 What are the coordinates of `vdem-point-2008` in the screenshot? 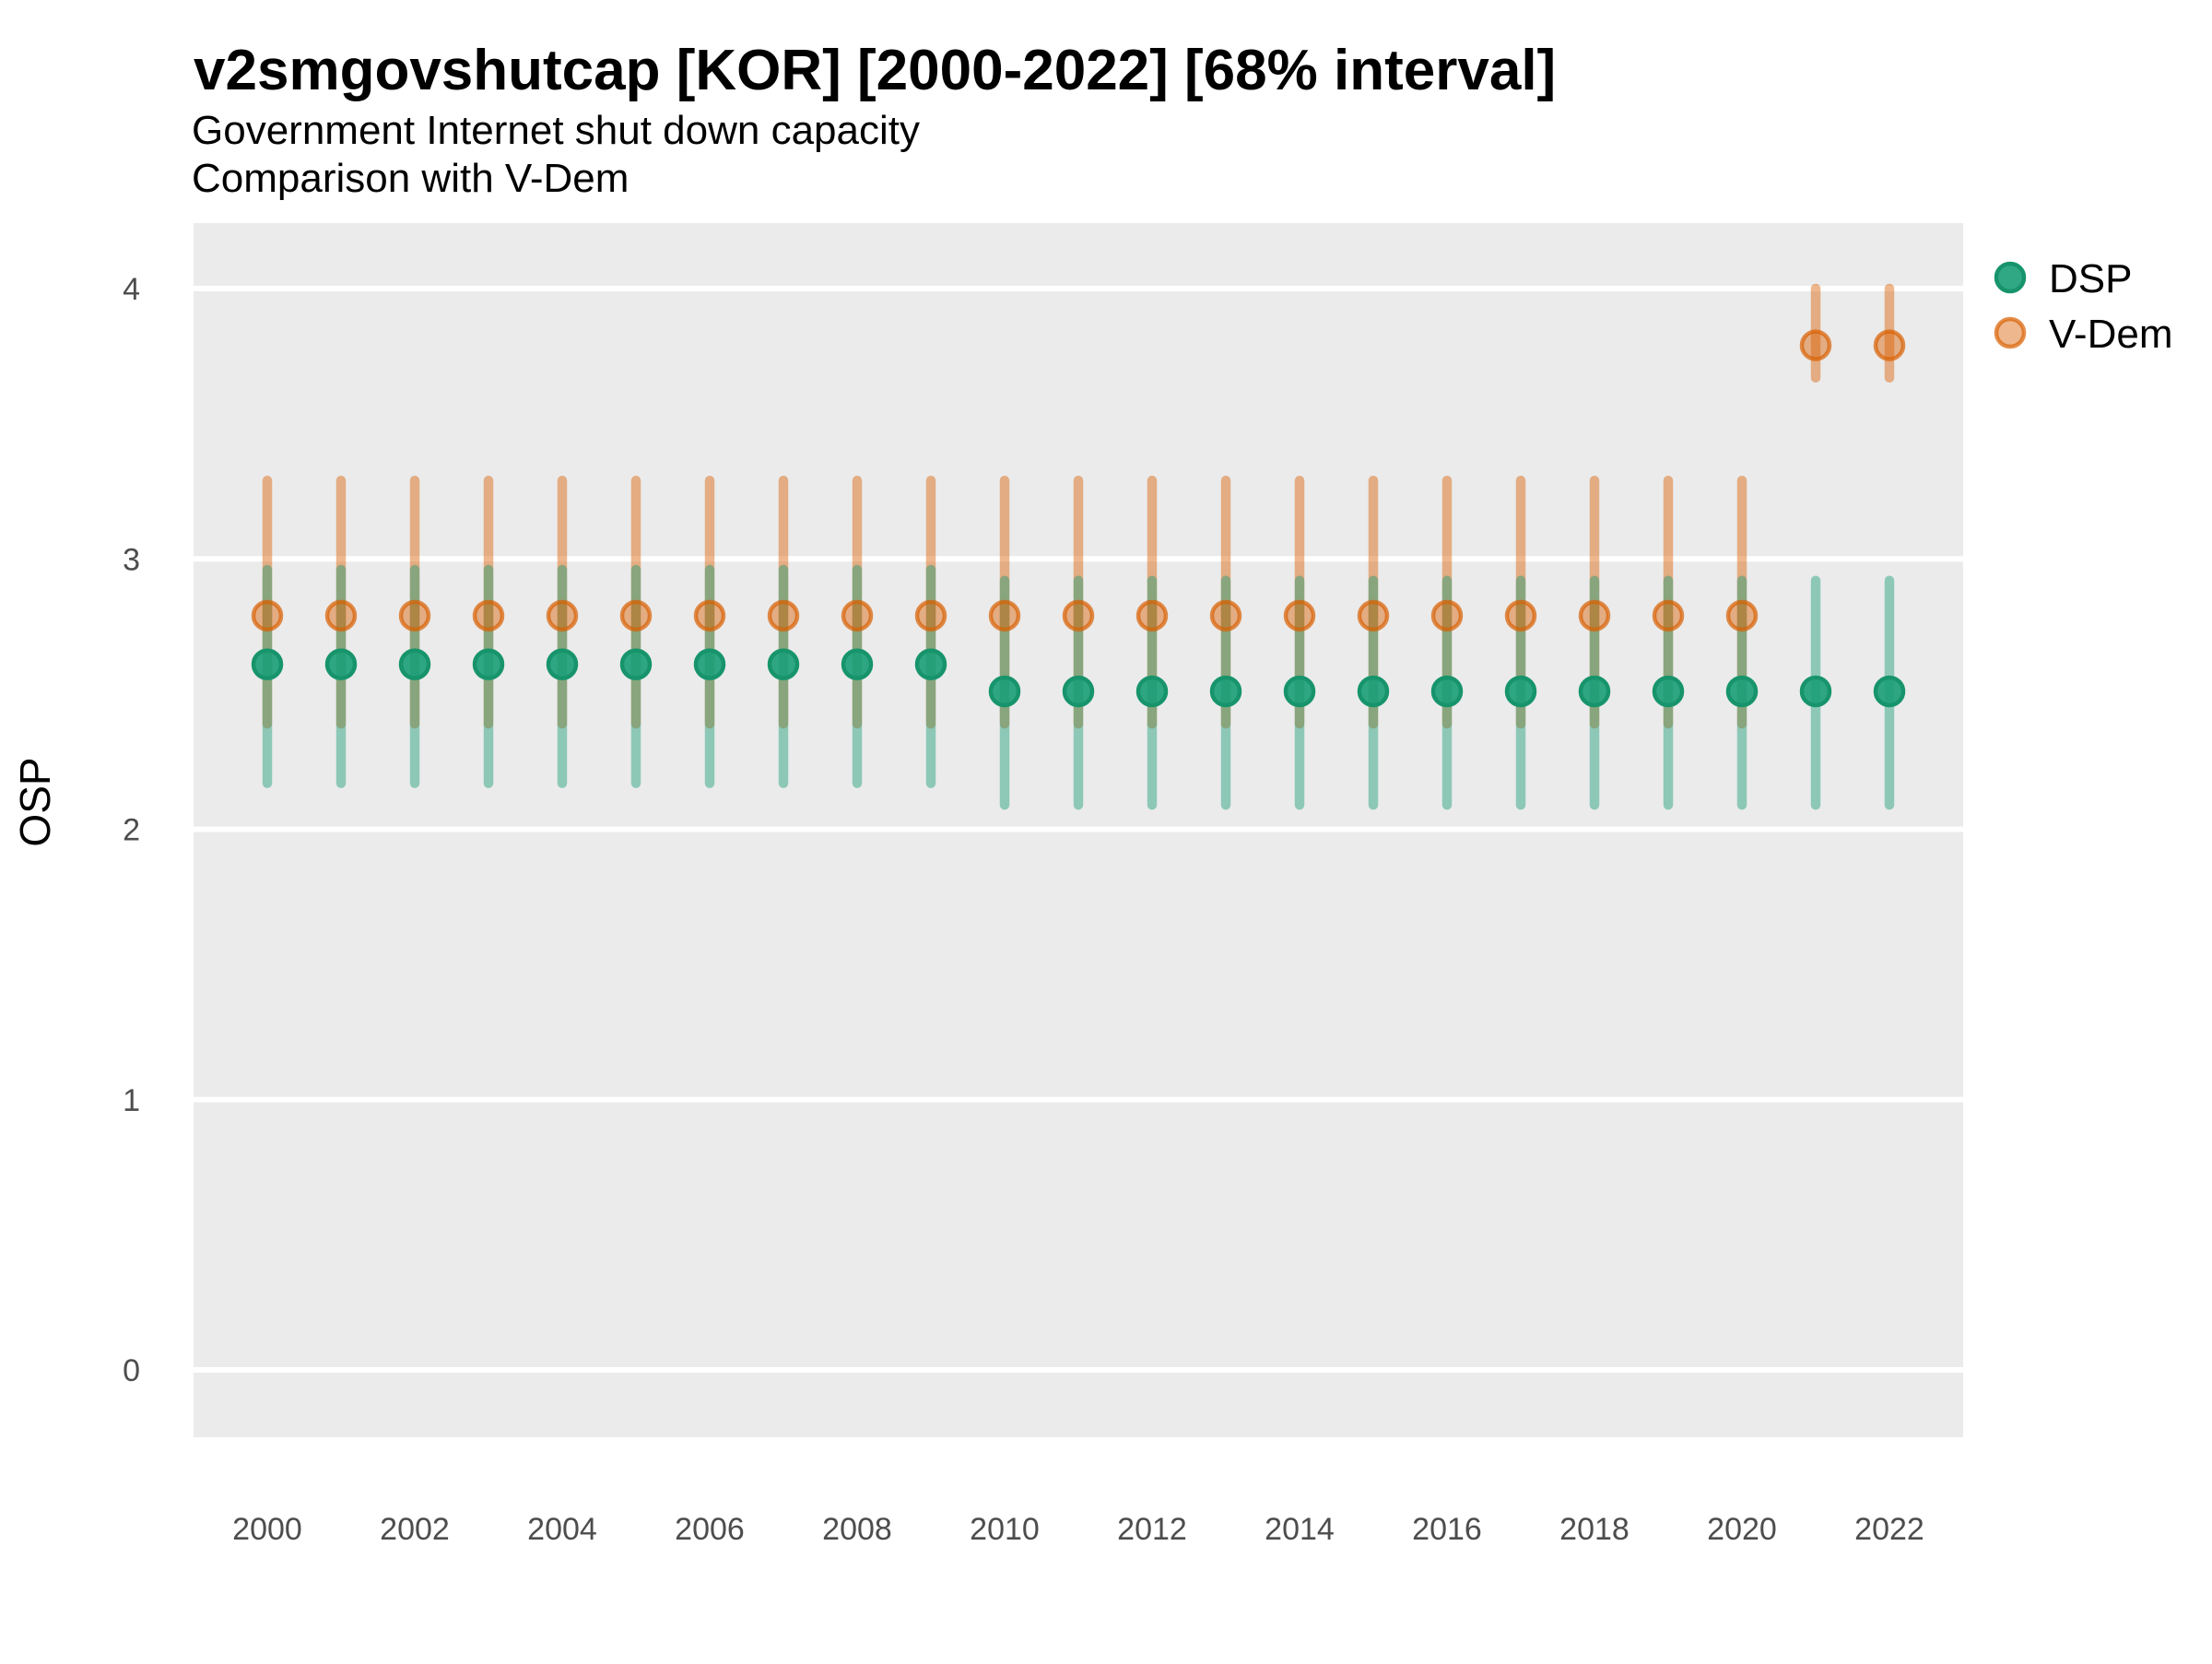 It's located at (857, 615).